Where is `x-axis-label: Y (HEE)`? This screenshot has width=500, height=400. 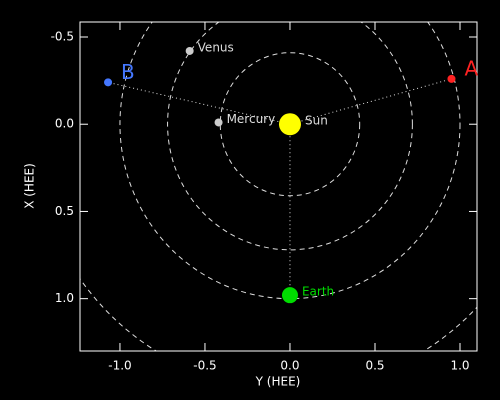
x-axis-label: Y (HEE) is located at coordinates (278, 382).